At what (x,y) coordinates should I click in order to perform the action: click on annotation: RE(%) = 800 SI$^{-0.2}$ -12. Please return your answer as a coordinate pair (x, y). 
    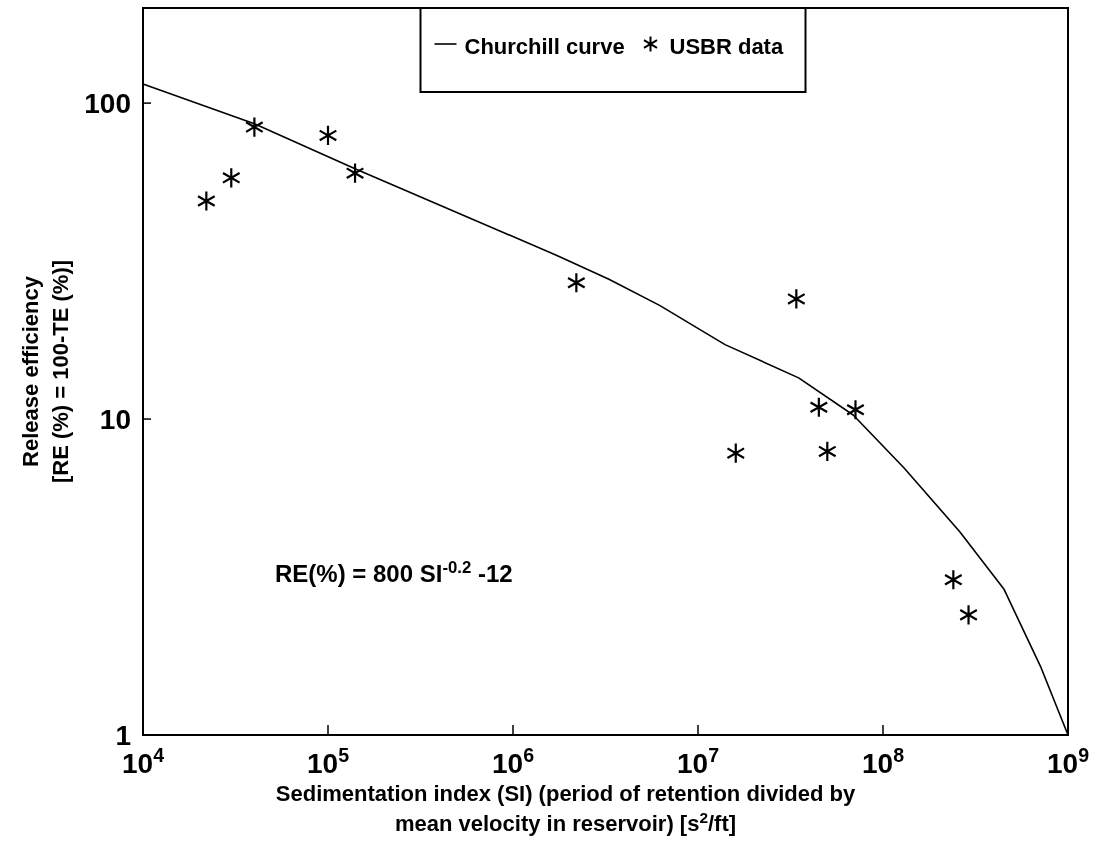
    Looking at the image, I should click on (394, 572).